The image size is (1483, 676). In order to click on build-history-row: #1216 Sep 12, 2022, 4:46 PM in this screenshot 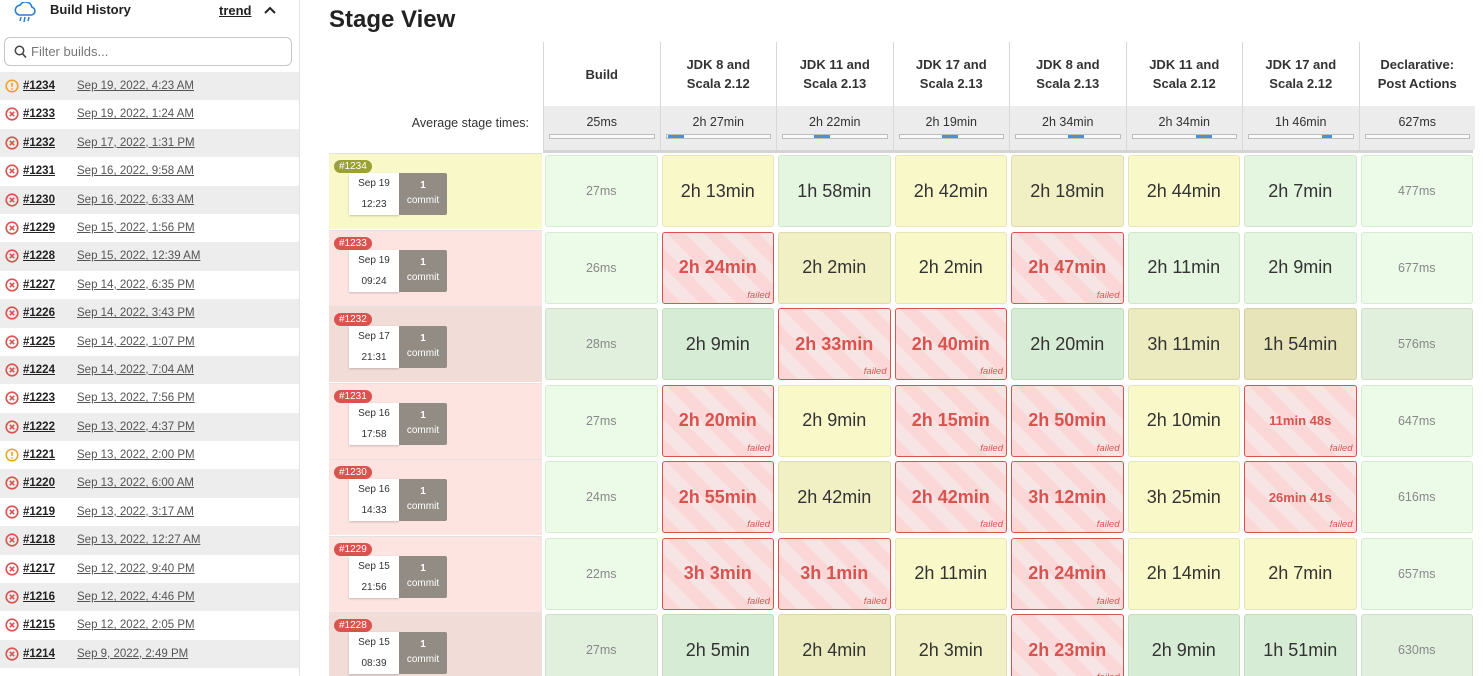, I will do `click(149, 597)`.